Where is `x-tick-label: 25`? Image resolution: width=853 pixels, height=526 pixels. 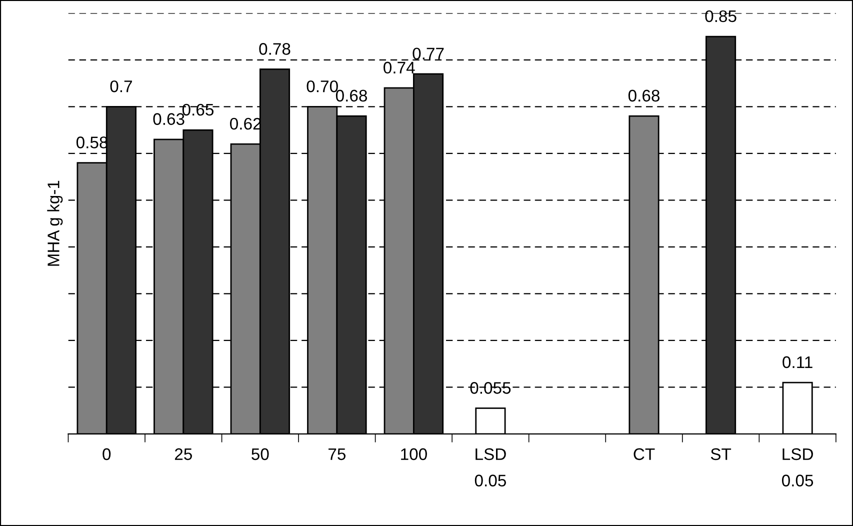
x-tick-label: 25 is located at coordinates (183, 454).